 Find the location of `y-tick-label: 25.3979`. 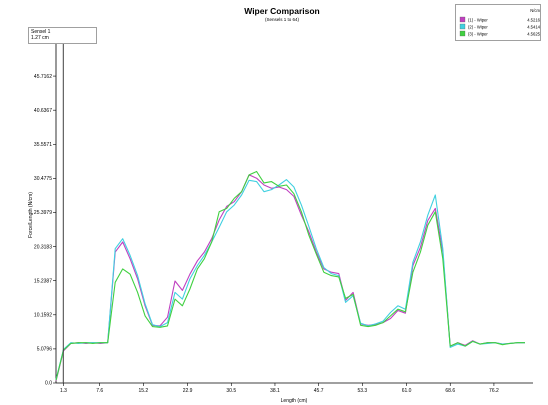

y-tick-label: 25.3979 is located at coordinates (43, 213).